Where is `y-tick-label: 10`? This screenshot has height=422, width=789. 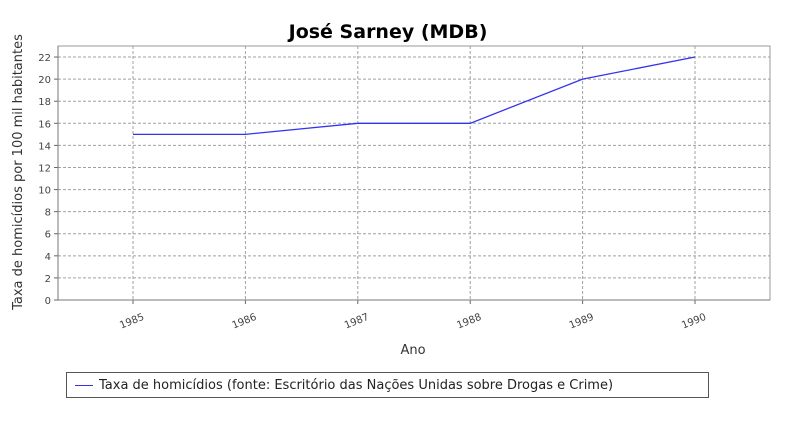 y-tick-label: 10 is located at coordinates (44, 191).